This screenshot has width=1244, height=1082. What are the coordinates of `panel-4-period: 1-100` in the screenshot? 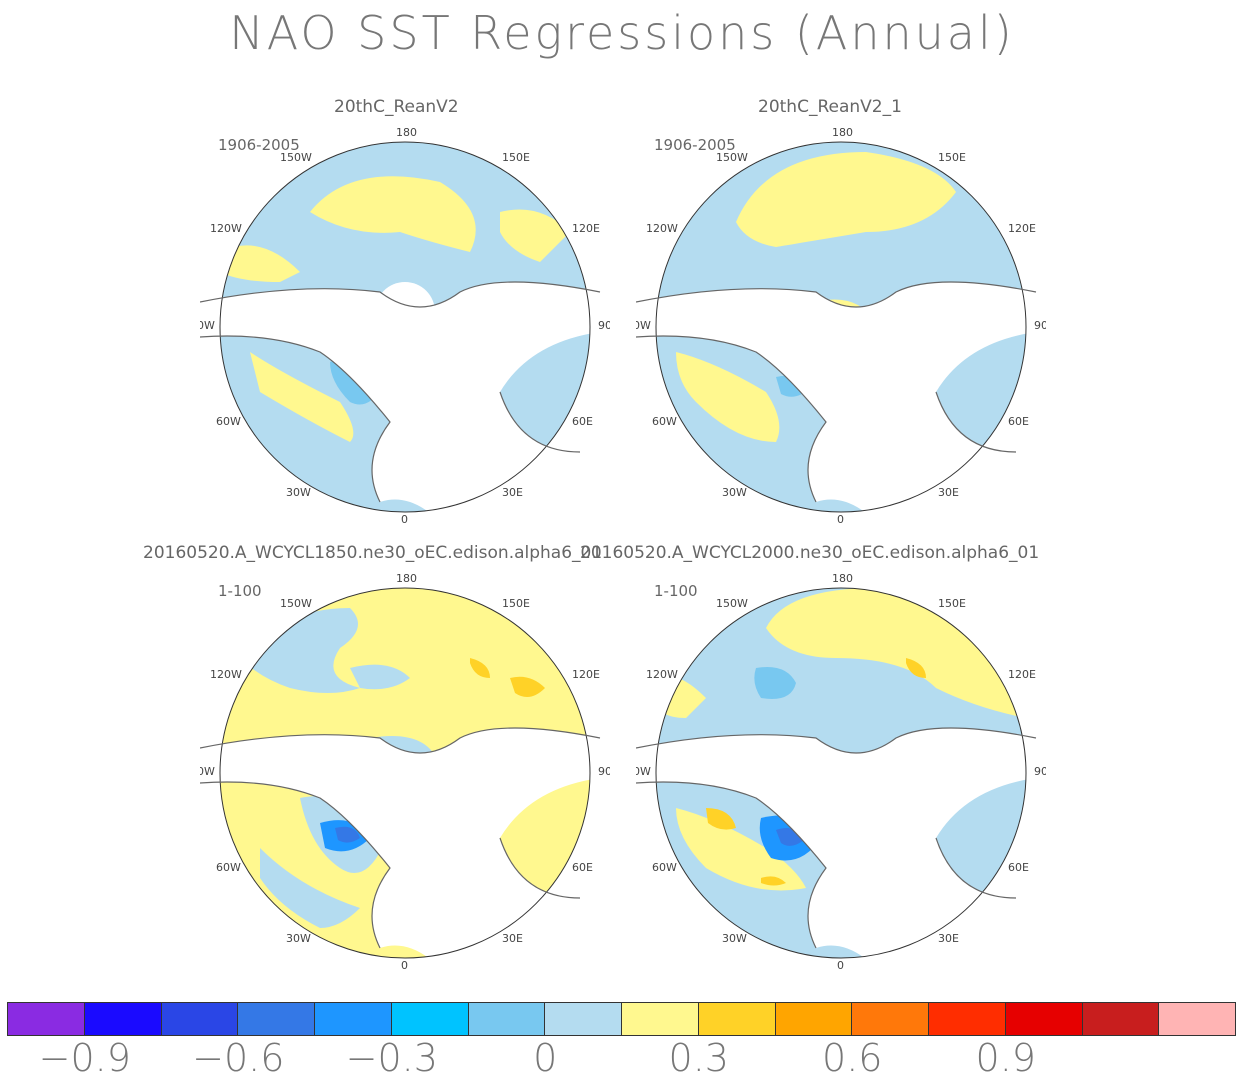 It's located at (676, 591).